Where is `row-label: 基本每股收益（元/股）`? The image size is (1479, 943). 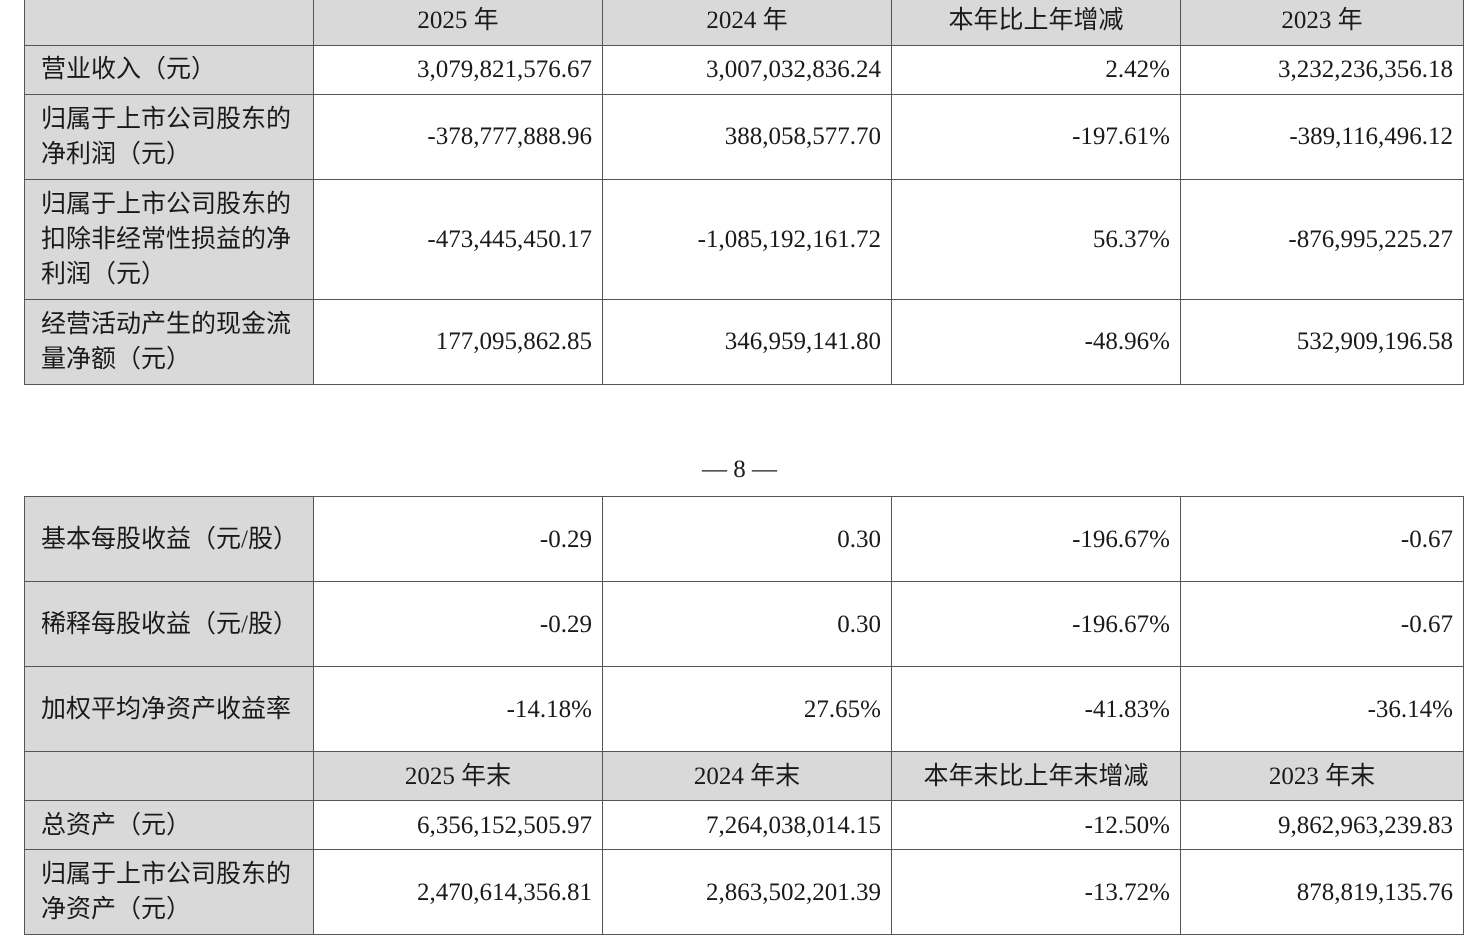
row-label: 基本每股收益（元/股） is located at coordinates (169, 539).